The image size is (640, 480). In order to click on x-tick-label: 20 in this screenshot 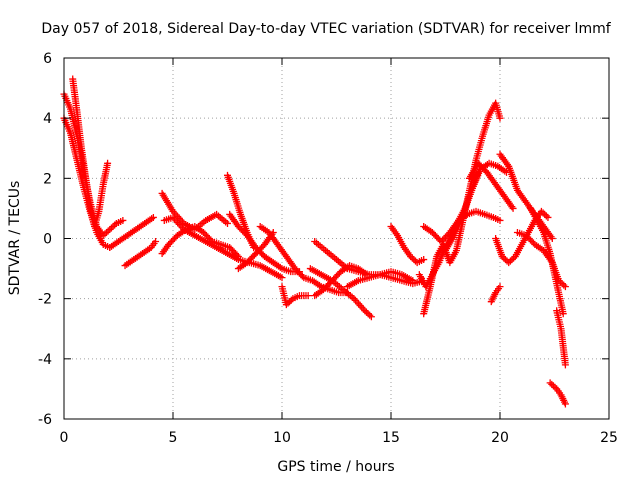, I will do `click(500, 438)`.